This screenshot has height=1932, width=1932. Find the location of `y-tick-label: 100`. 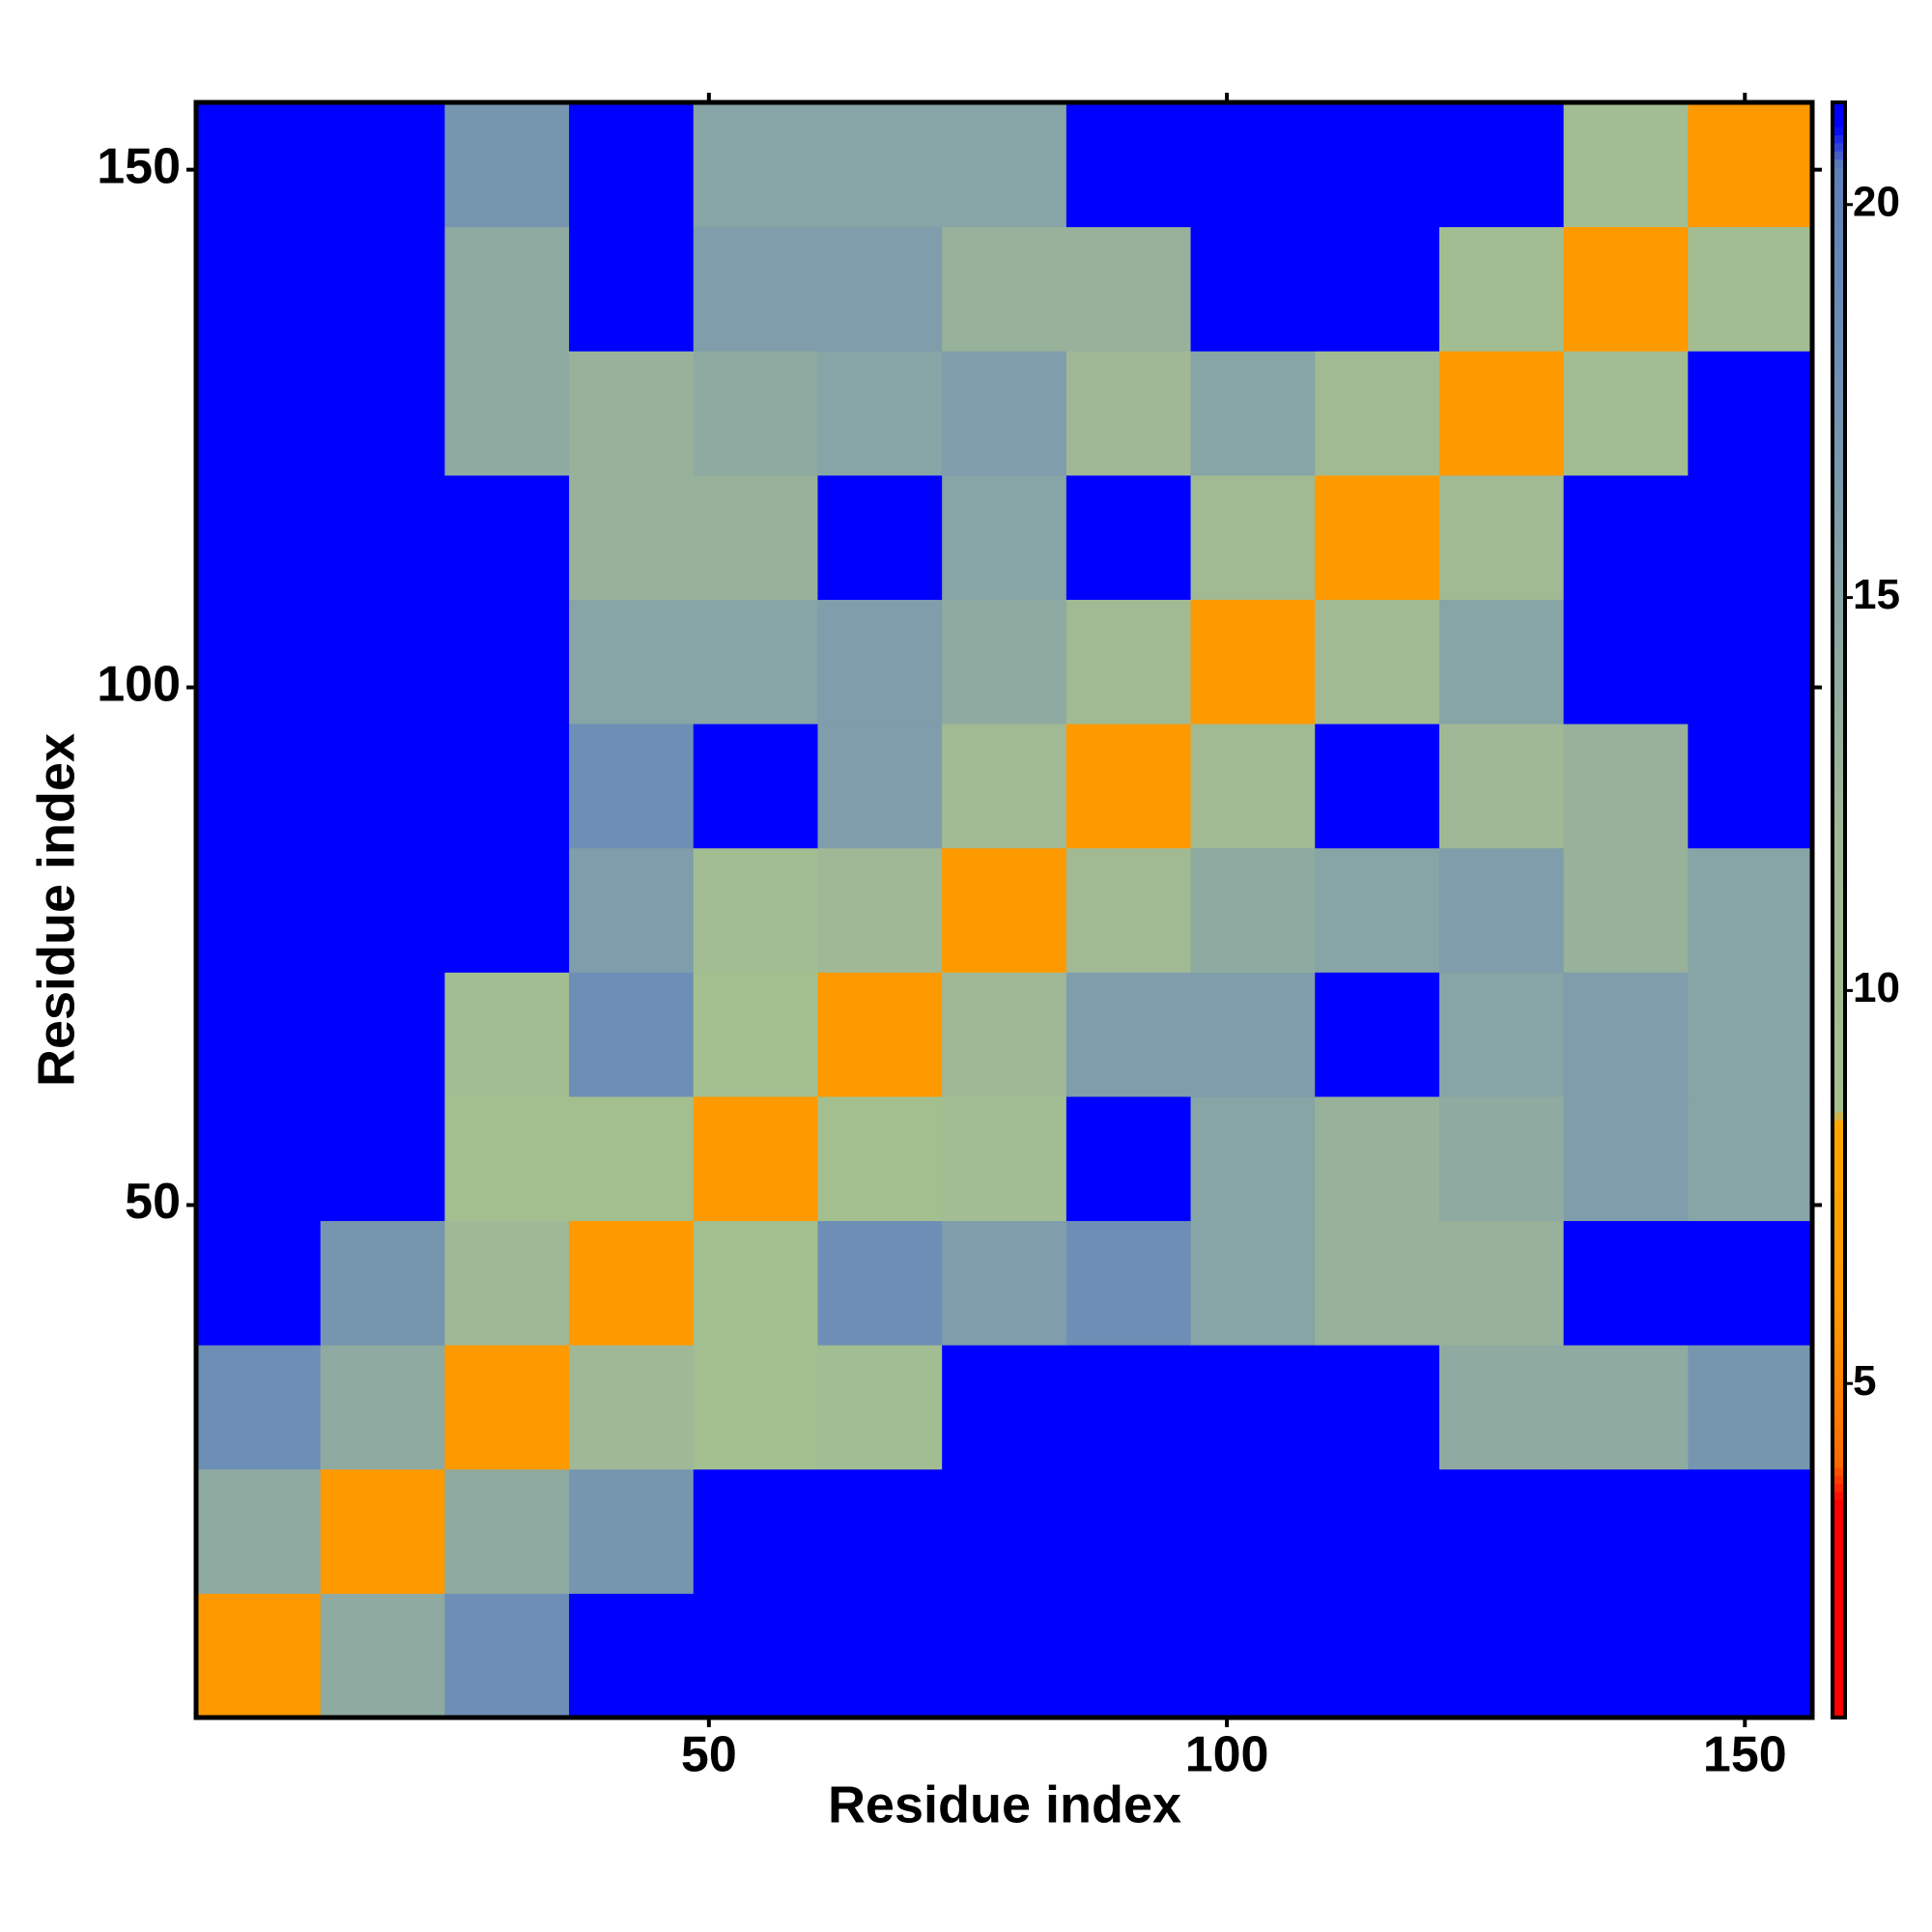

y-tick-label: 100 is located at coordinates (139, 684).